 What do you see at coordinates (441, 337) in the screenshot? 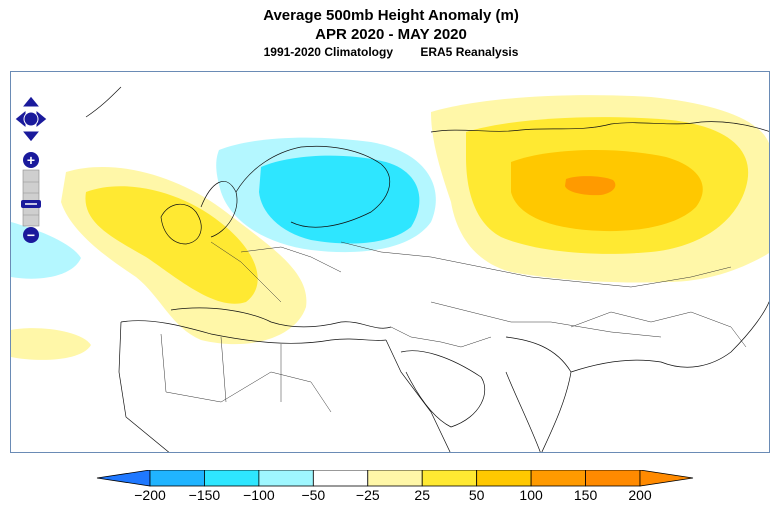
I see `border-middle-east` at bounding box center [441, 337].